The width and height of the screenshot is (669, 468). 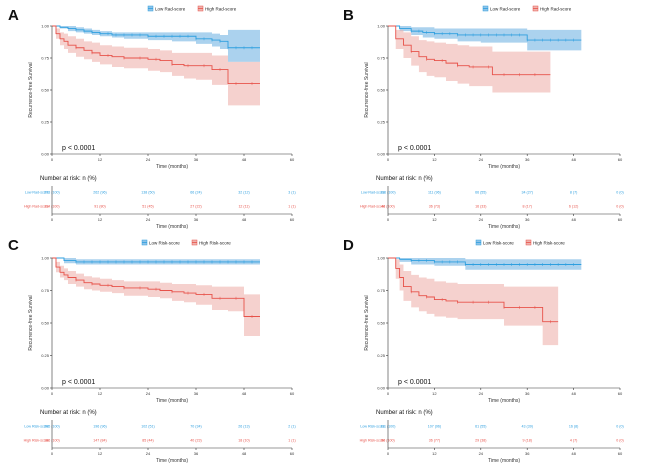 I want to click on ci-band-low, so click(x=156, y=44).